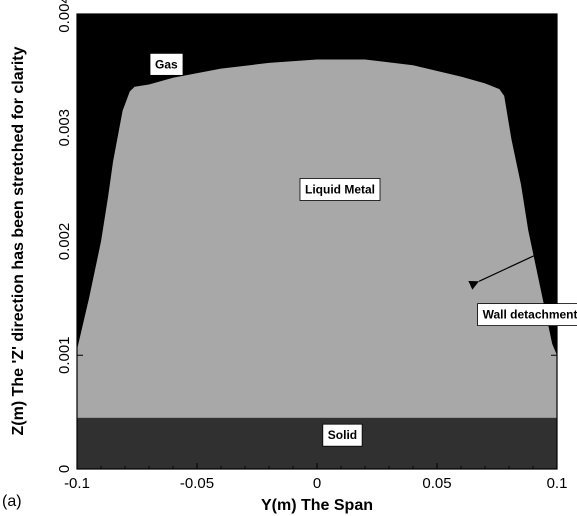 This screenshot has width=577, height=516. Describe the element at coordinates (64, 128) in the screenshot. I see `y-tick-label: 0.003` at that location.